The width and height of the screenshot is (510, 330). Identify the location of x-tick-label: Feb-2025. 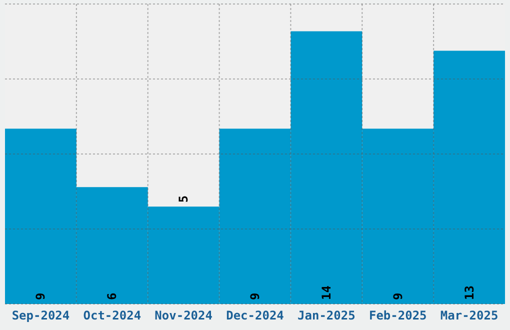
(397, 315).